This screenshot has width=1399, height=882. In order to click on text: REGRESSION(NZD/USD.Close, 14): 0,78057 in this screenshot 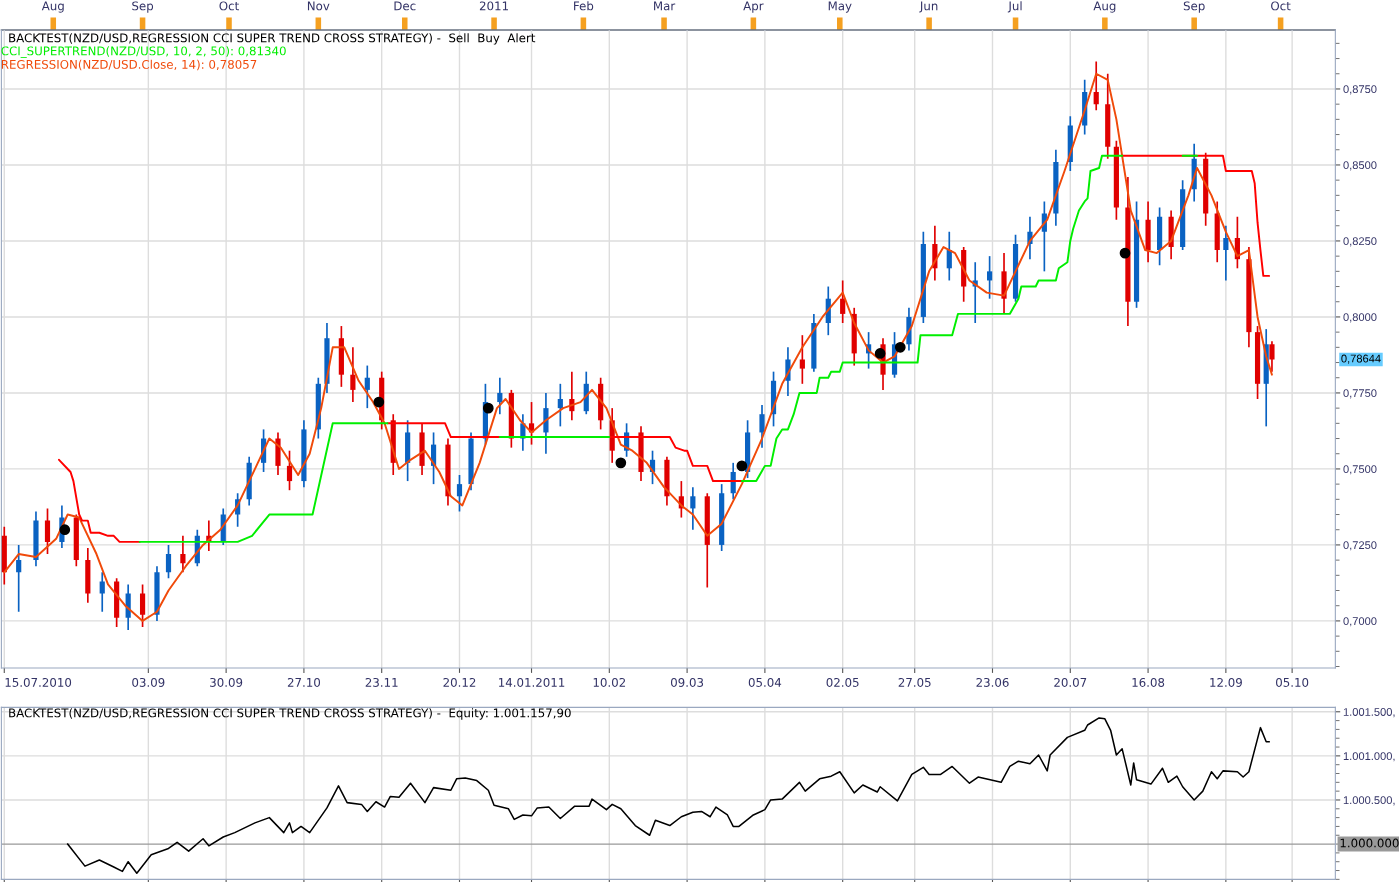, I will do `click(129, 65)`.